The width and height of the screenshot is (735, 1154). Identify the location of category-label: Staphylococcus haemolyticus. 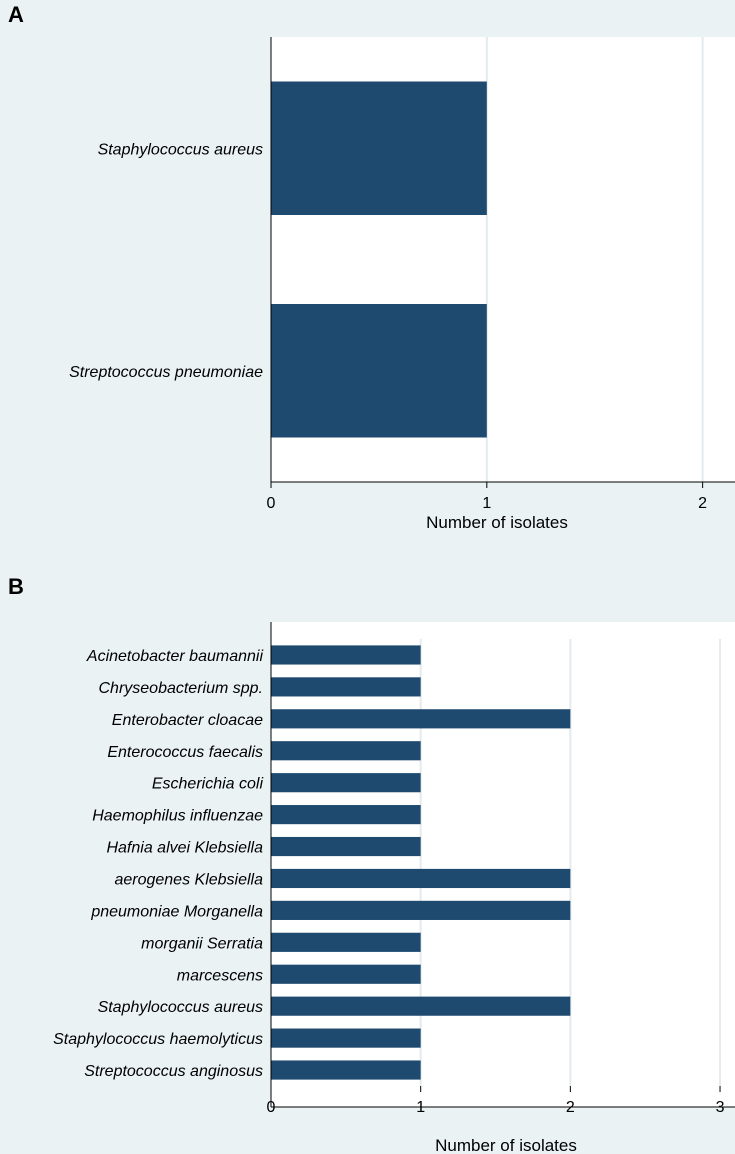
(158, 1039).